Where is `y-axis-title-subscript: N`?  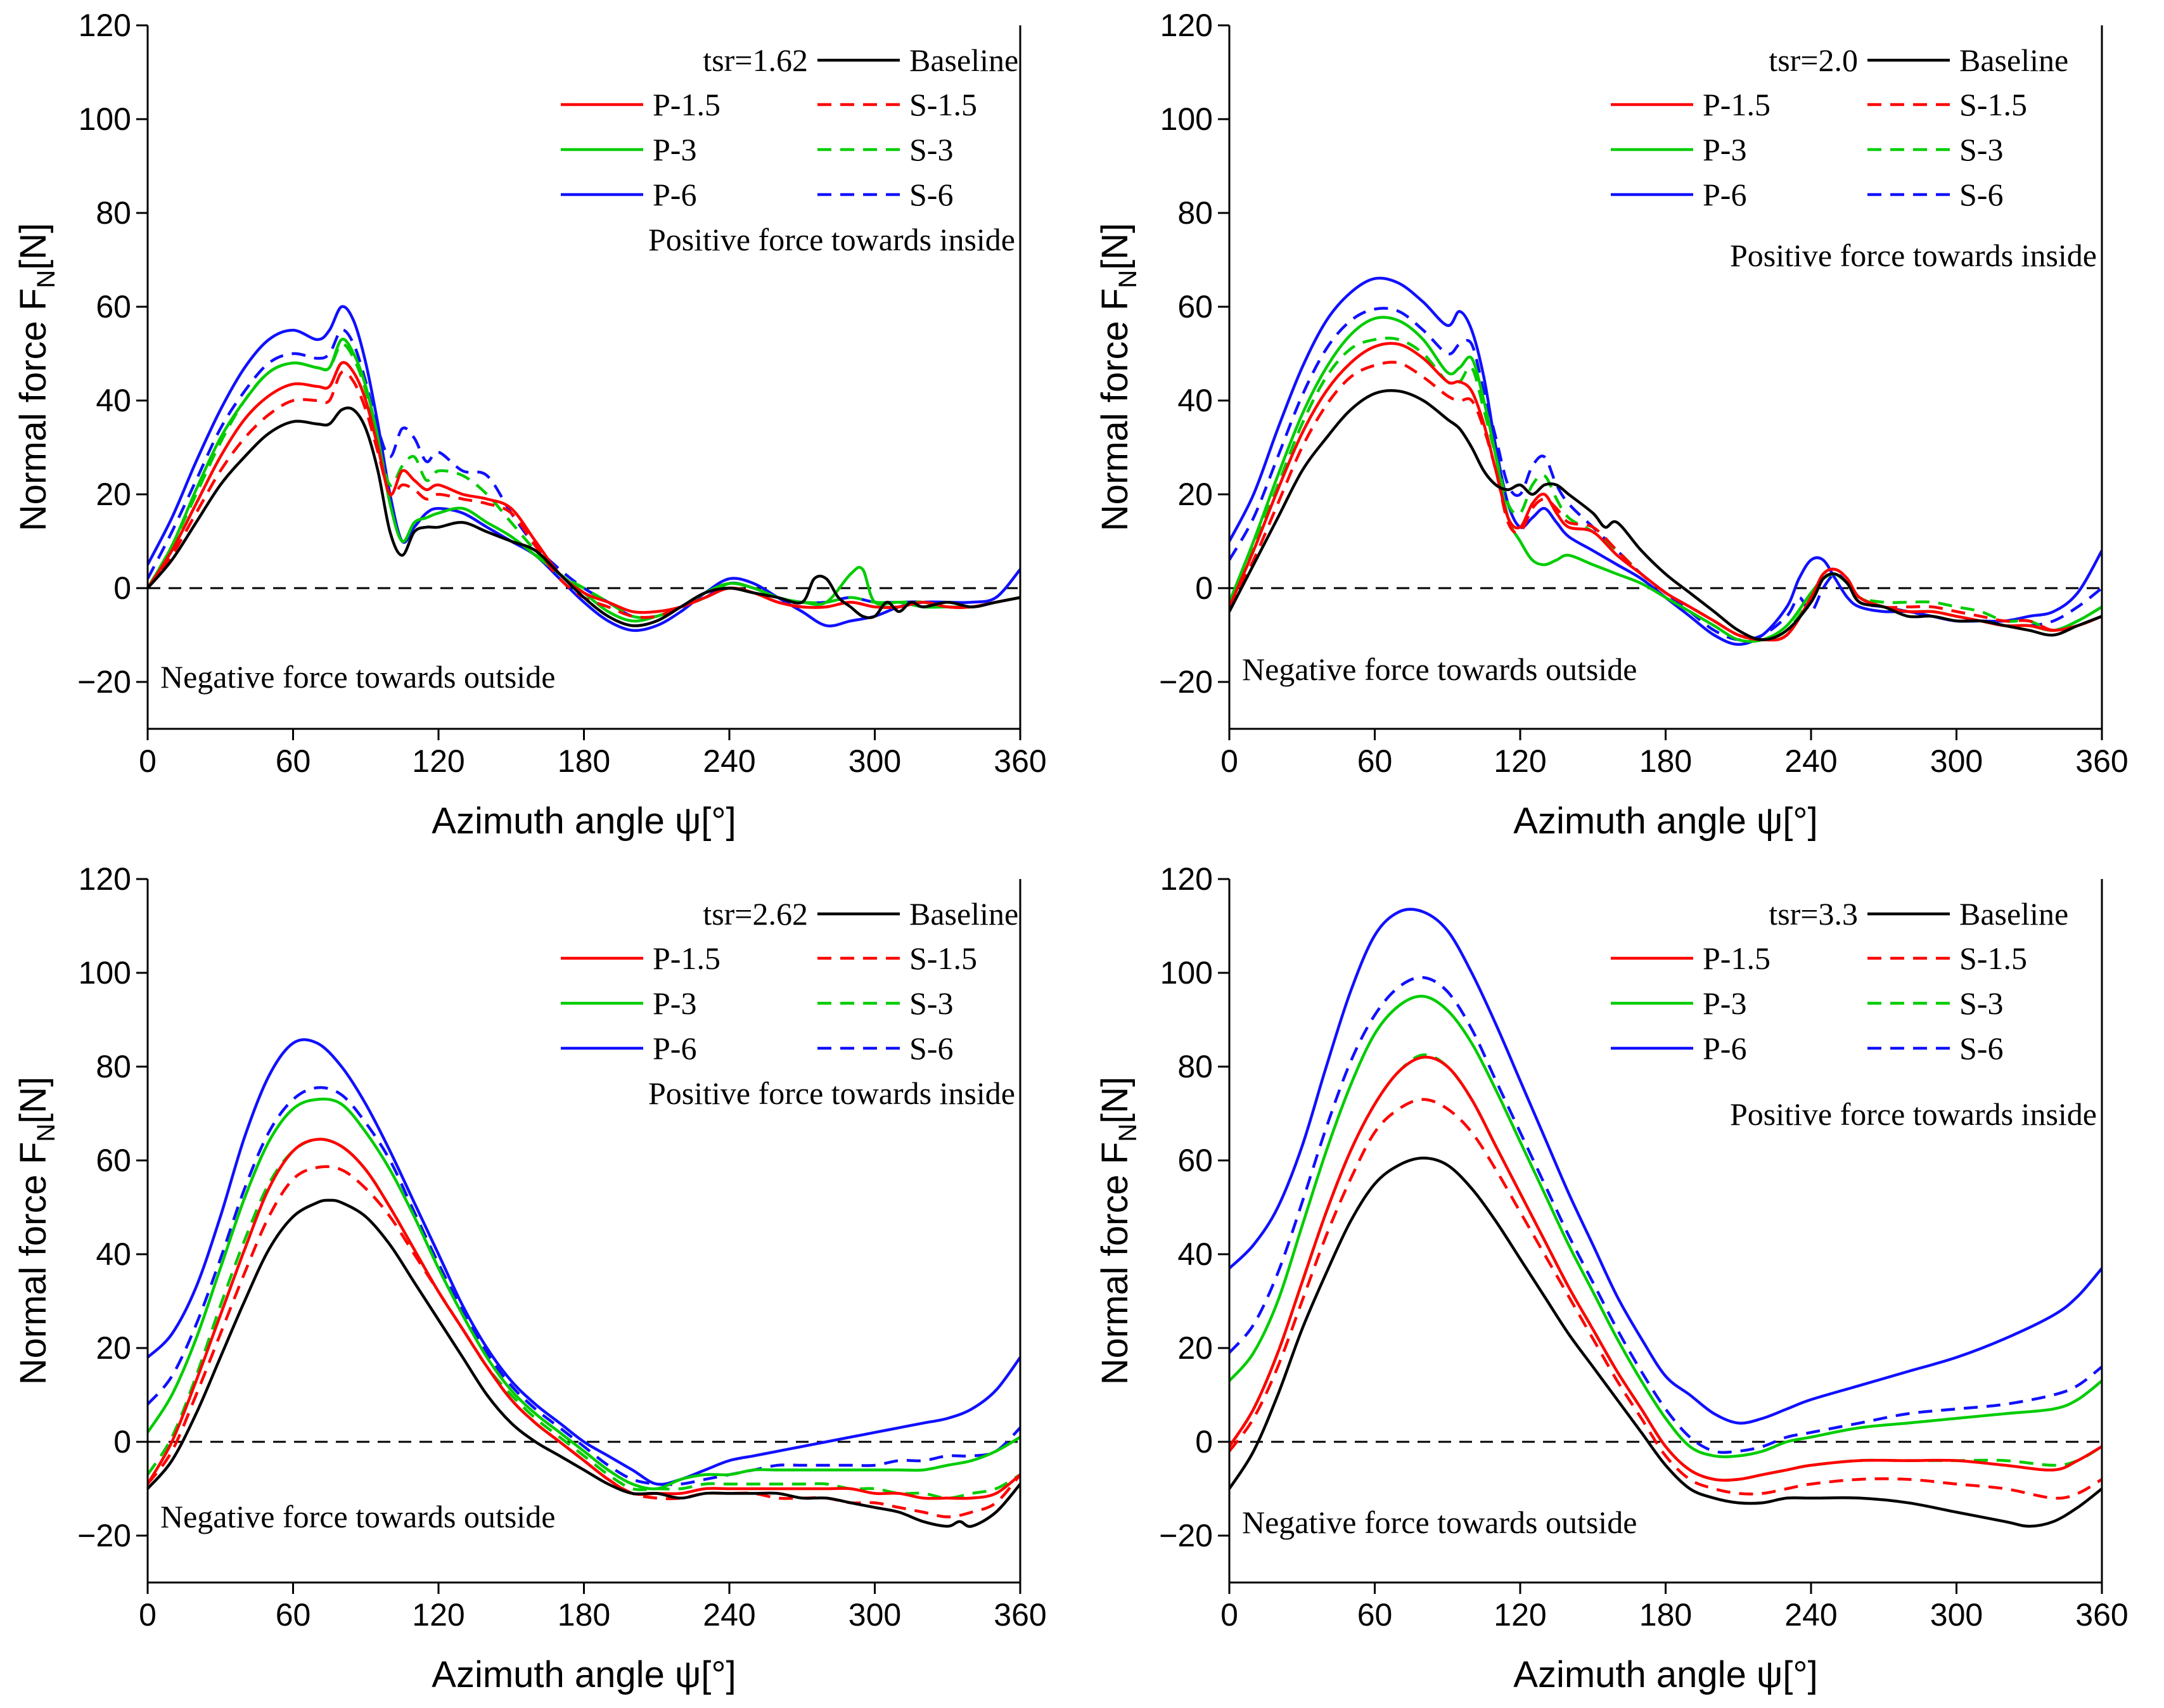
y-axis-title-subscript: N is located at coordinates (46, 279).